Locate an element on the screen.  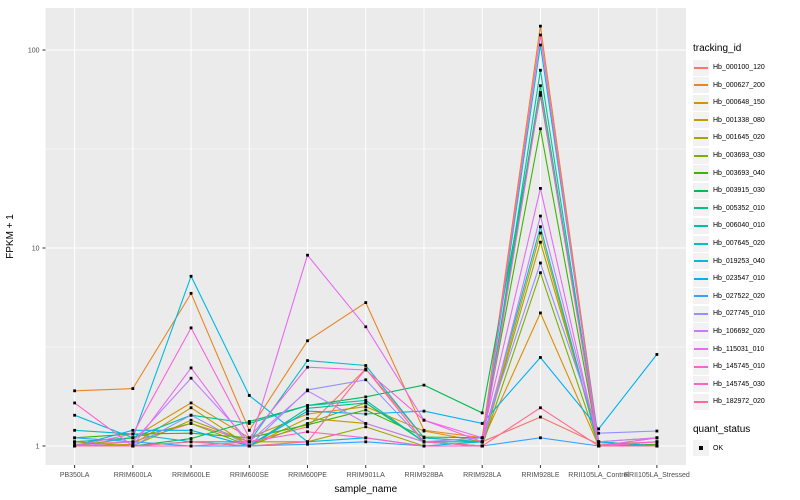
legend-item-label: Hb_019253_040 is located at coordinates (739, 261).